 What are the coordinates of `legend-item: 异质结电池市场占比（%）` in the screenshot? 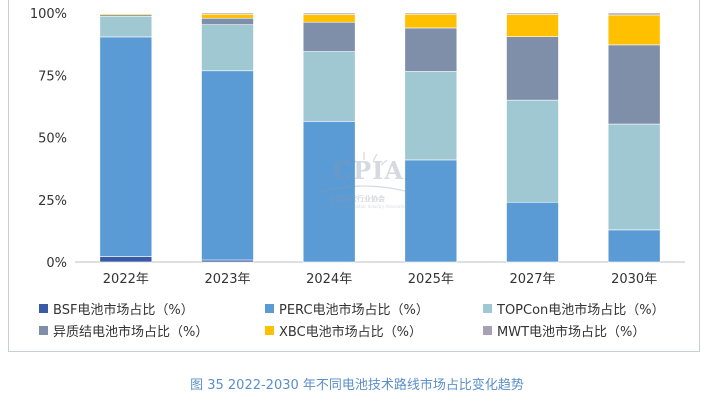 It's located at (123, 330).